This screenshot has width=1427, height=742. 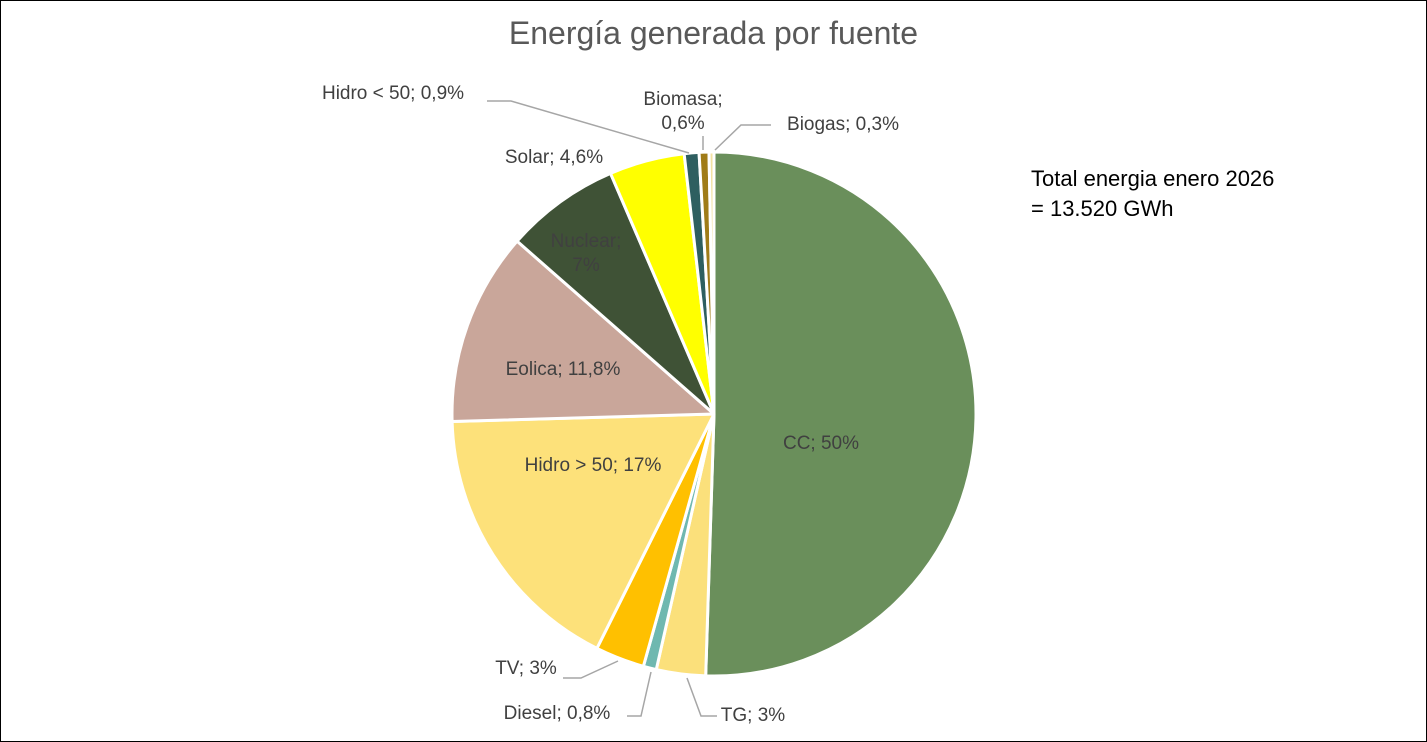 What do you see at coordinates (713, 33) in the screenshot?
I see `chart-title: Energía generada por fuente` at bounding box center [713, 33].